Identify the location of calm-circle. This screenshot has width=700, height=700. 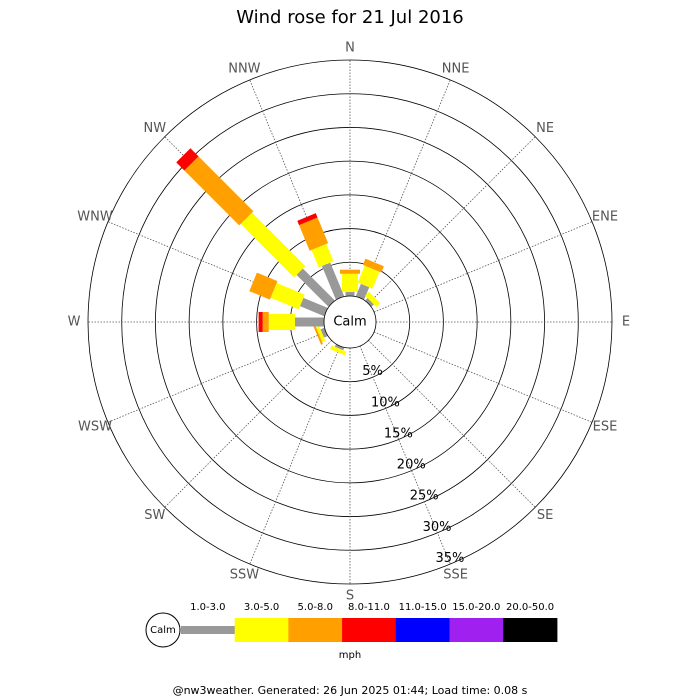
(350, 322).